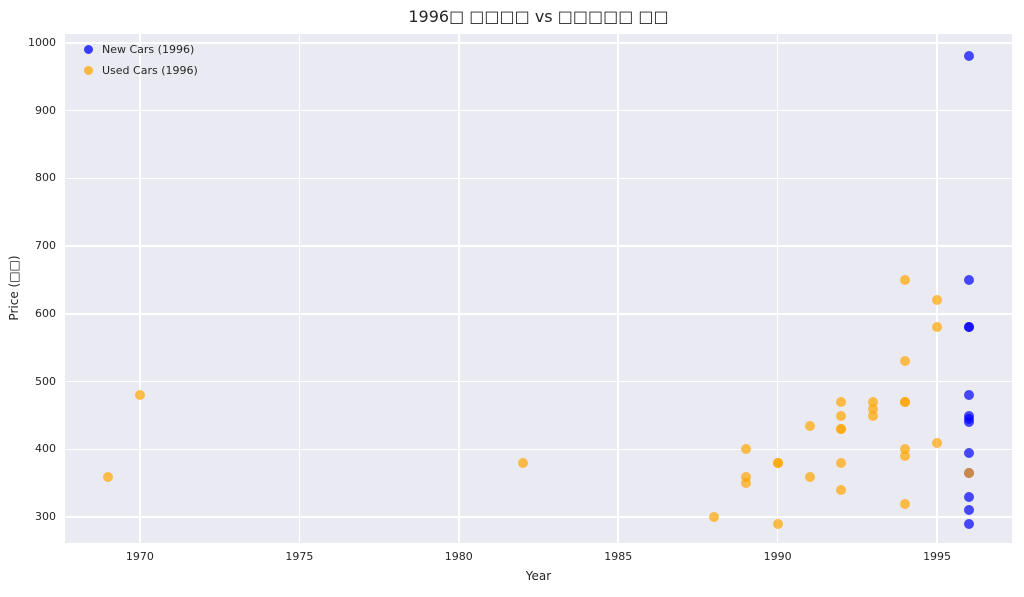 This screenshot has width=1024, height=597. What do you see at coordinates (538, 576) in the screenshot?
I see `x-axis-label: Year` at bounding box center [538, 576].